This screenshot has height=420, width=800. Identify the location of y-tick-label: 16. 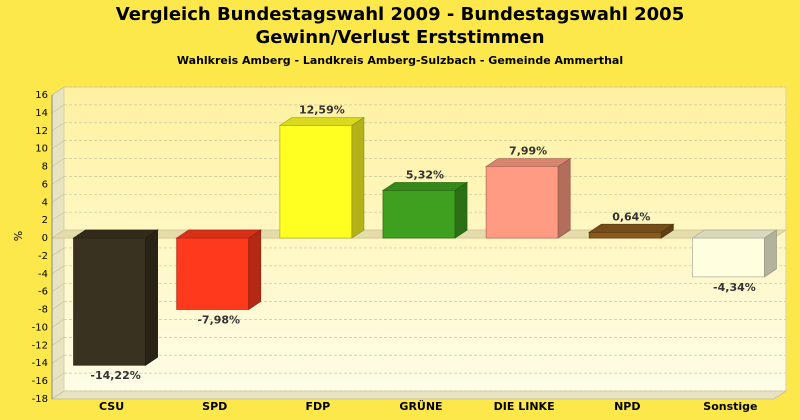
(41, 95).